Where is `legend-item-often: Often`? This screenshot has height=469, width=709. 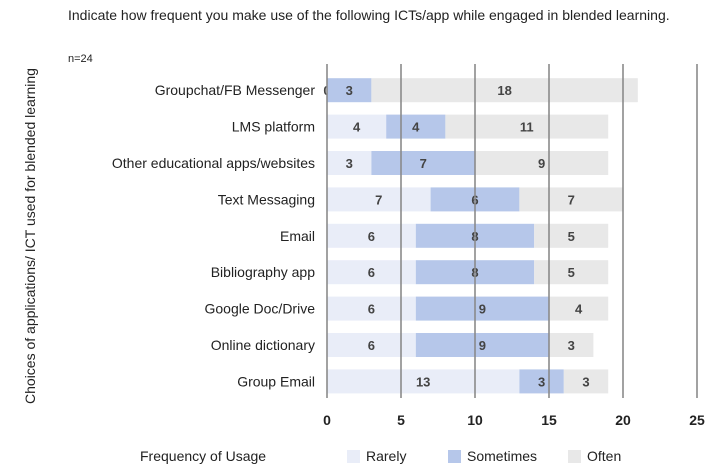 legend-item-often: Often is located at coordinates (594, 456).